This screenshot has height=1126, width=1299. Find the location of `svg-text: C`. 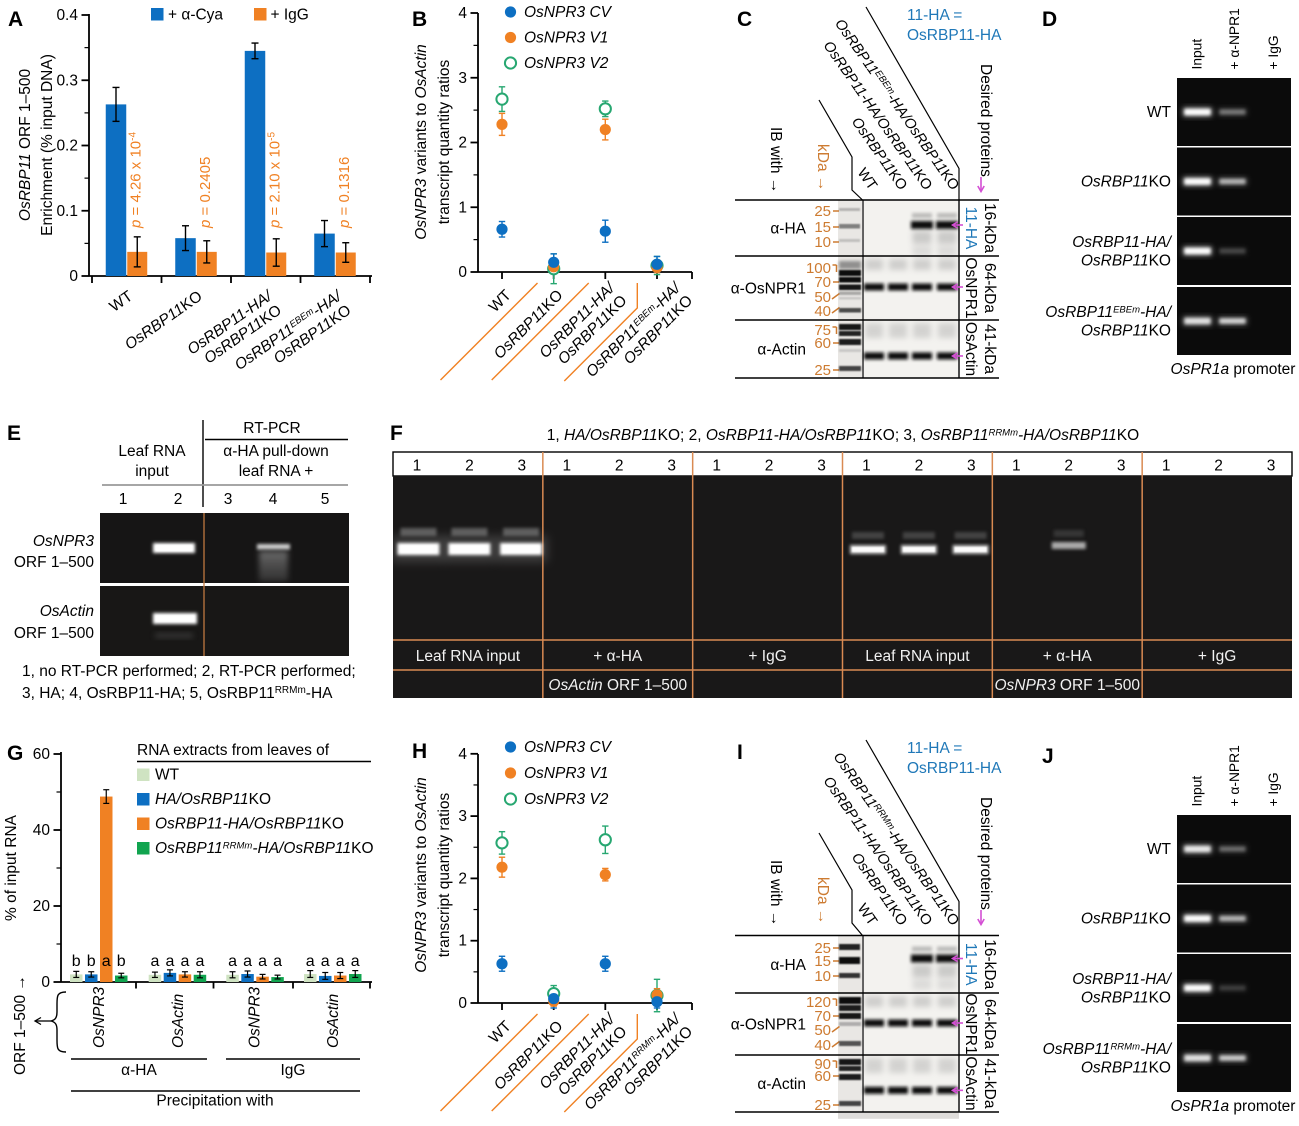

svg-text: C is located at coordinates (744, 19).